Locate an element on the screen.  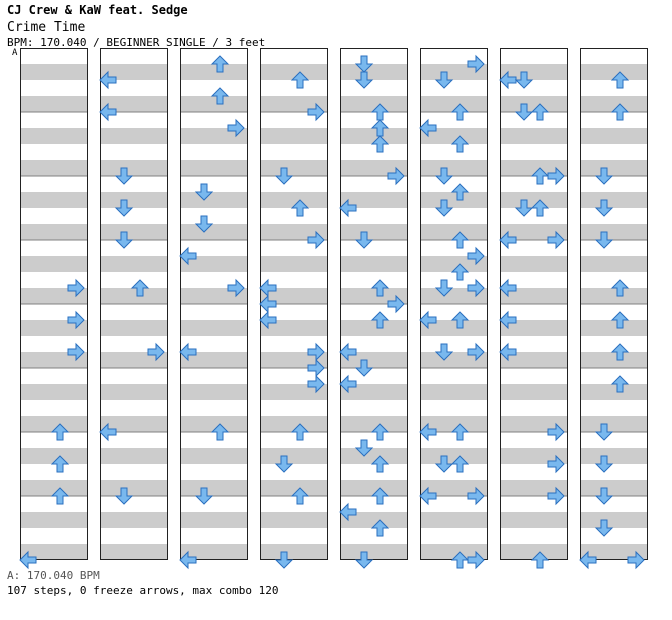
chart-meta: BPM: 170.040 / BEGINNER SINGLE / 3 feet is located at coordinates (136, 42).